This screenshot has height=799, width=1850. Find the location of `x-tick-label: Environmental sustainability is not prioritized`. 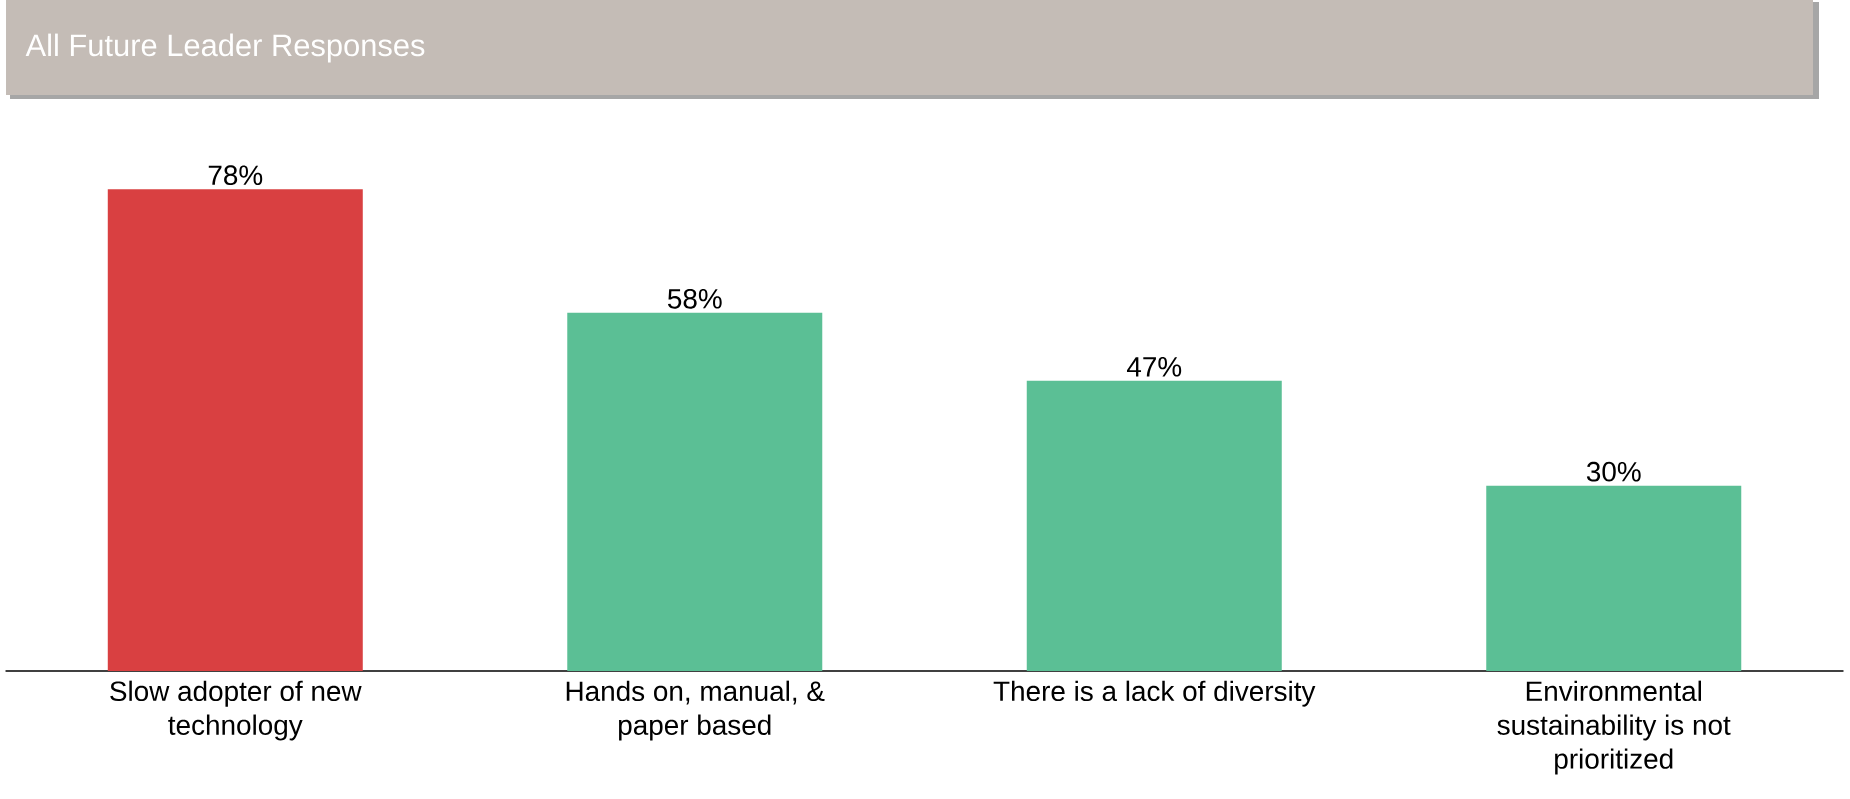

x-tick-label: Environmental sustainability is not prioritized is located at coordinates (1614, 727).